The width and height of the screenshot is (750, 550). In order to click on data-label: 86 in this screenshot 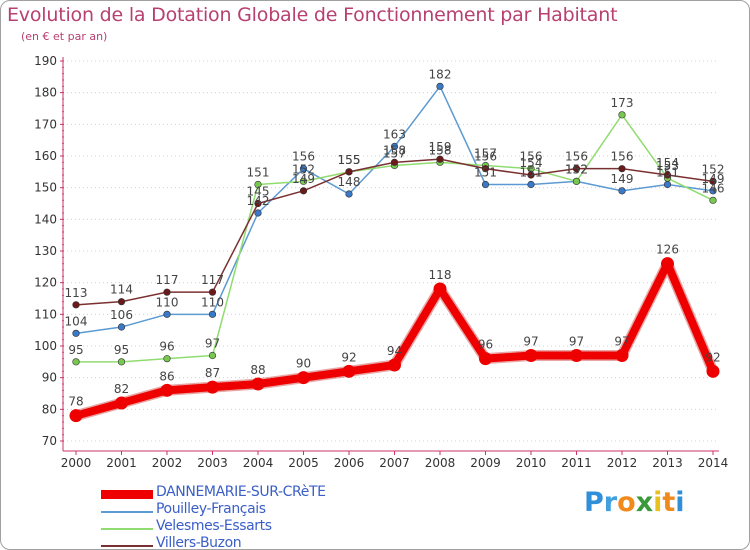, I will do `click(166, 376)`.